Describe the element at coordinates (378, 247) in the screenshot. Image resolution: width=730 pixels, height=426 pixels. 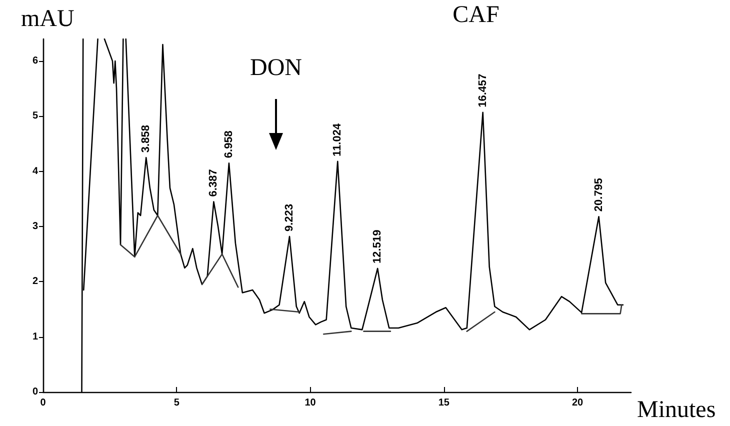
I see `annotation: 12.519` at that location.